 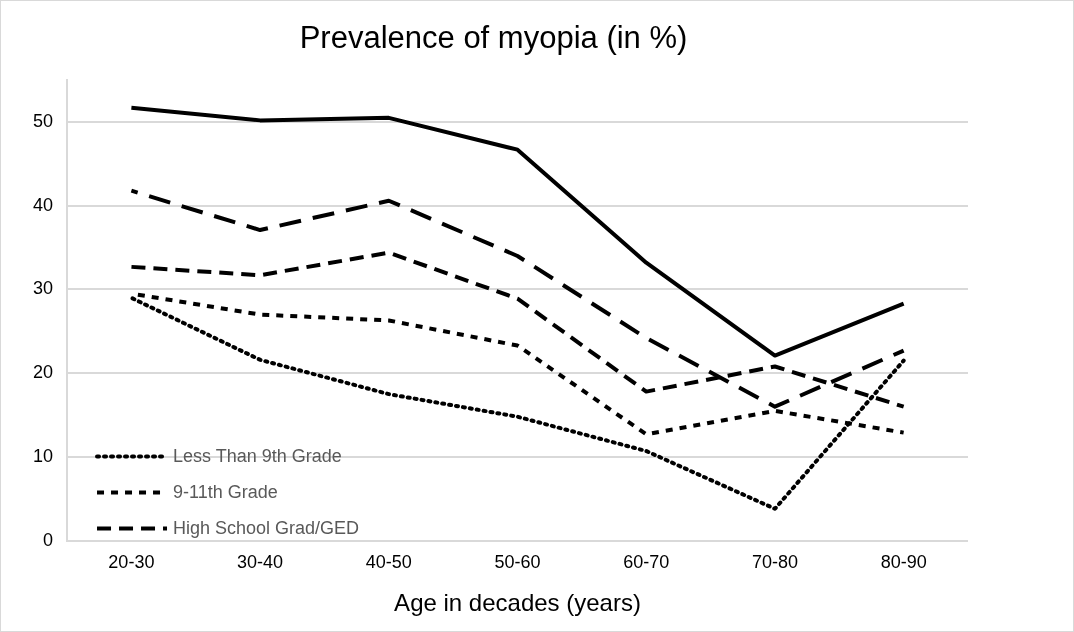 What do you see at coordinates (266, 527) in the screenshot?
I see `legend-label: High School Grad/GED` at bounding box center [266, 527].